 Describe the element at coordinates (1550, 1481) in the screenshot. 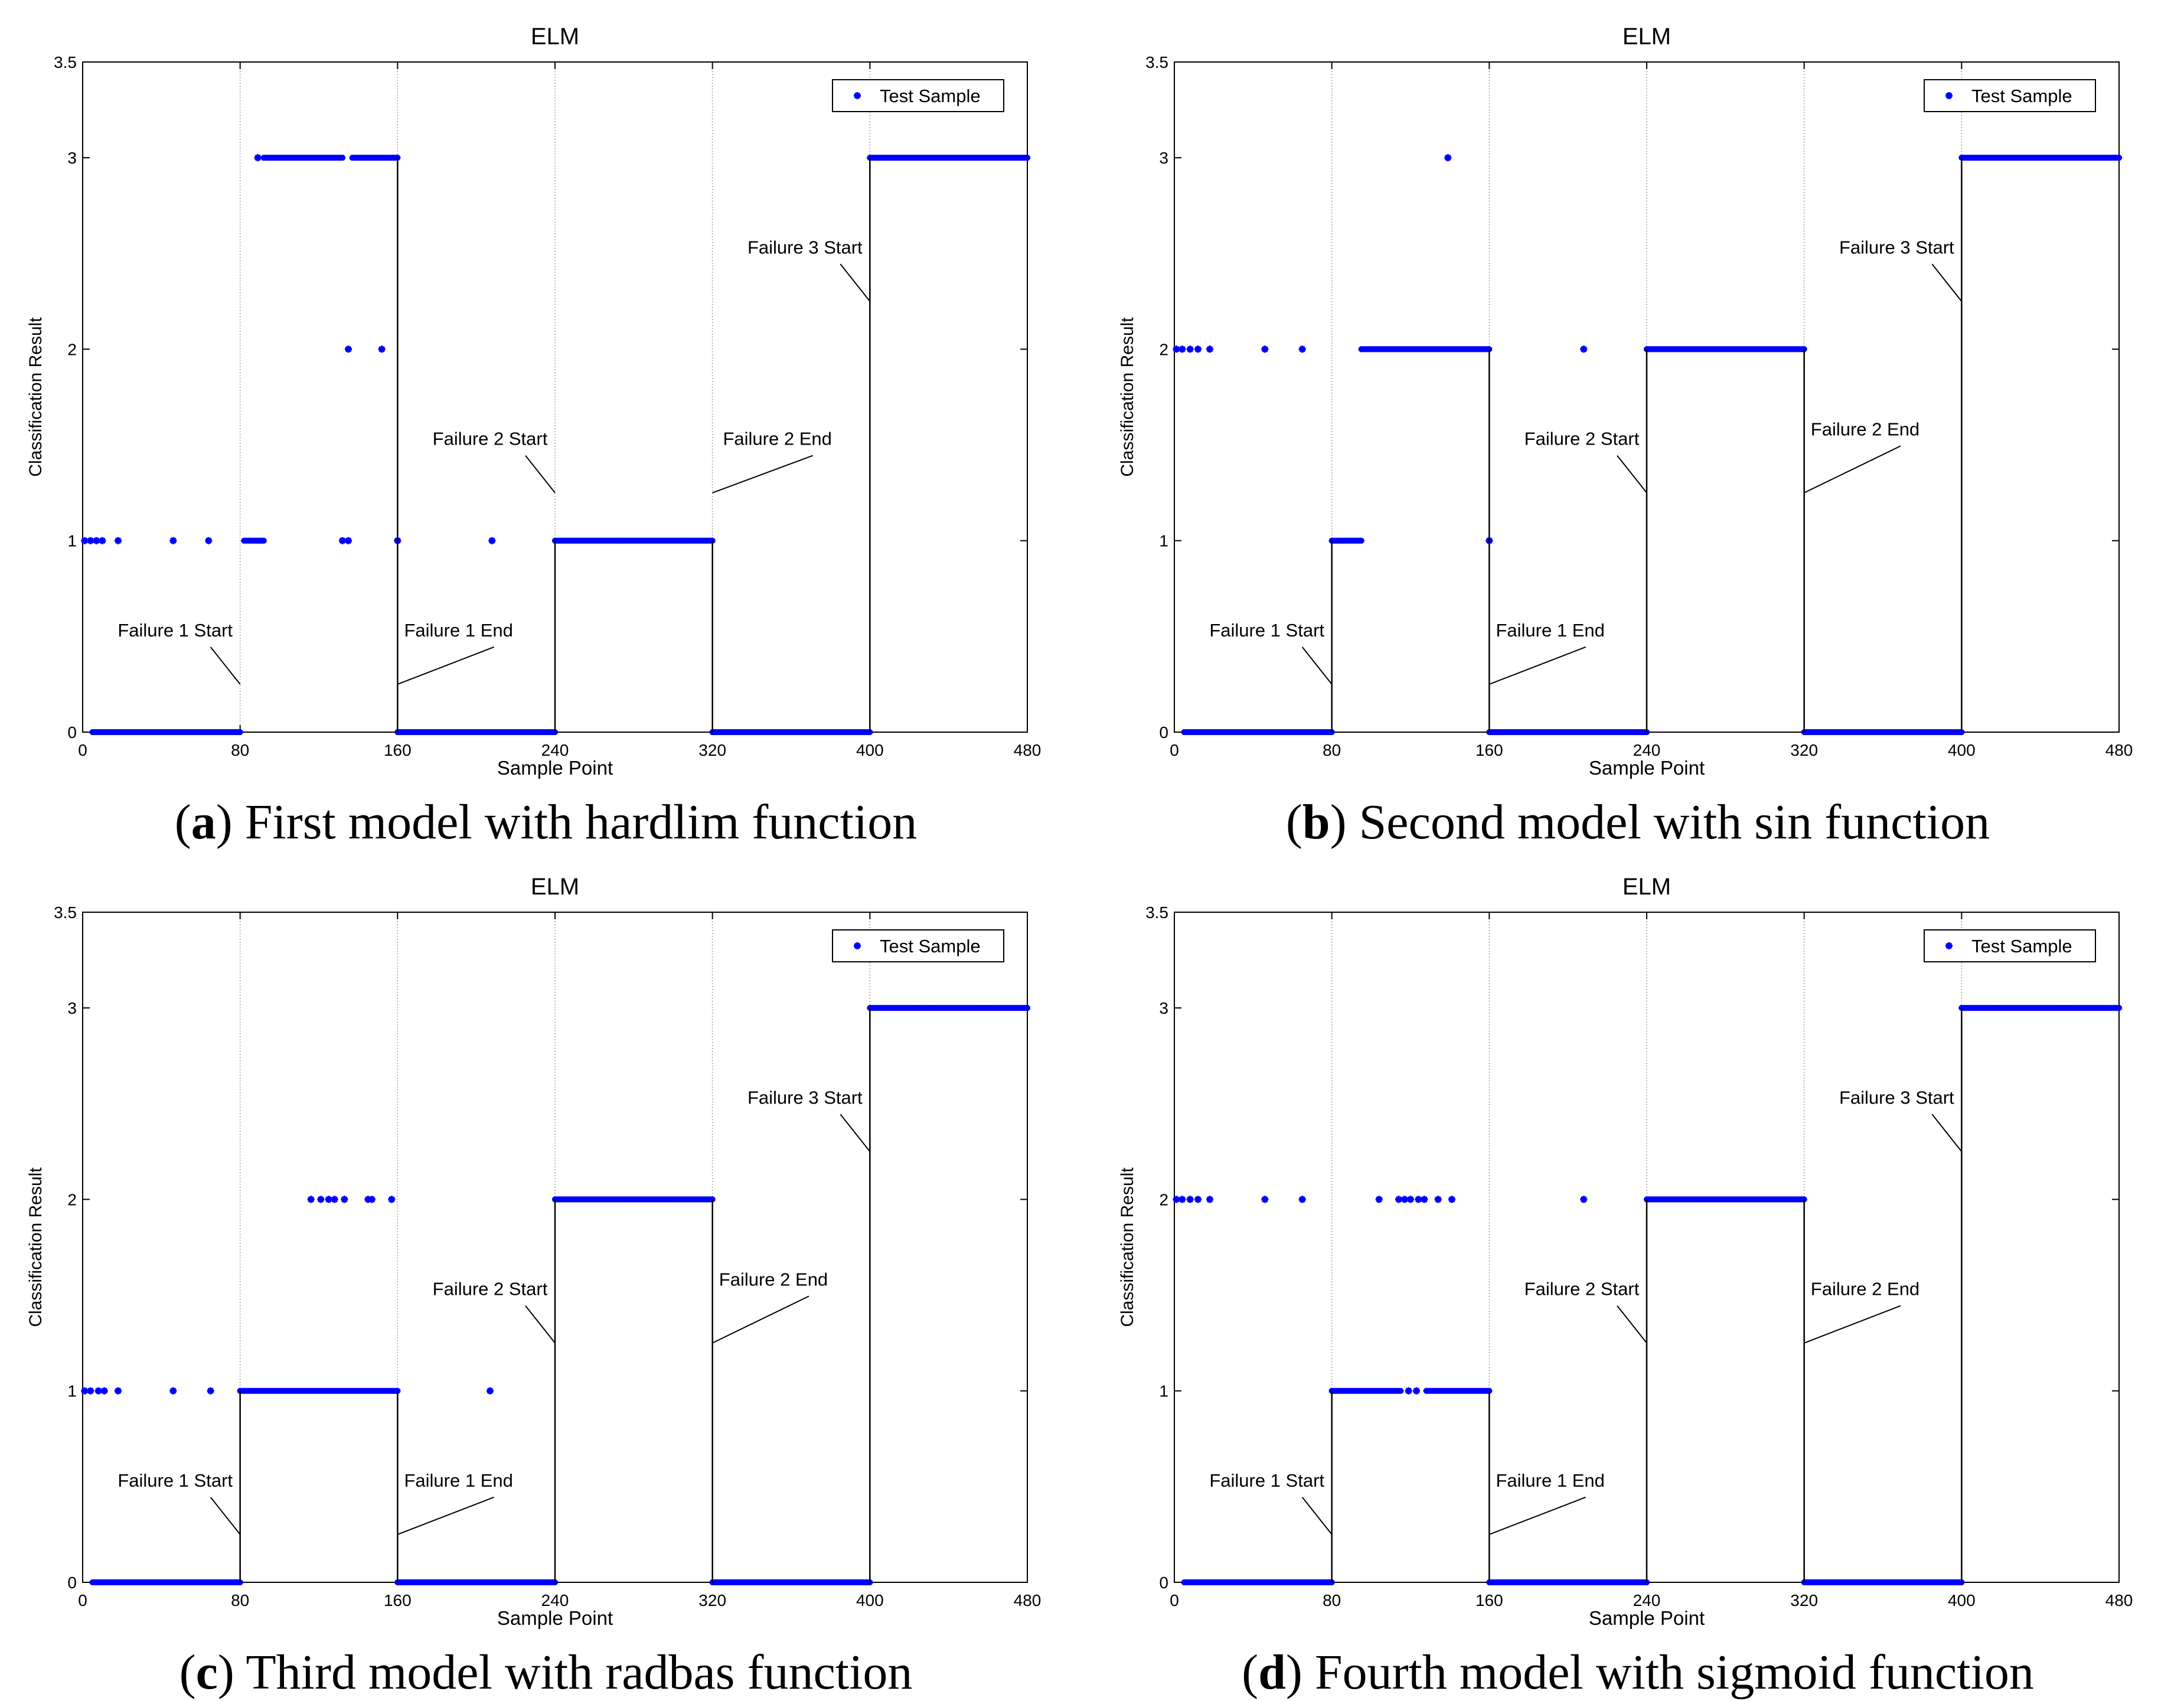

I see `annotation-label: Failure 1 End` at that location.